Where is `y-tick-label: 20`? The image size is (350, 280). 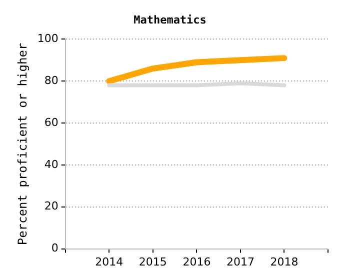
y-tick-label: 20 is located at coordinates (51, 206).